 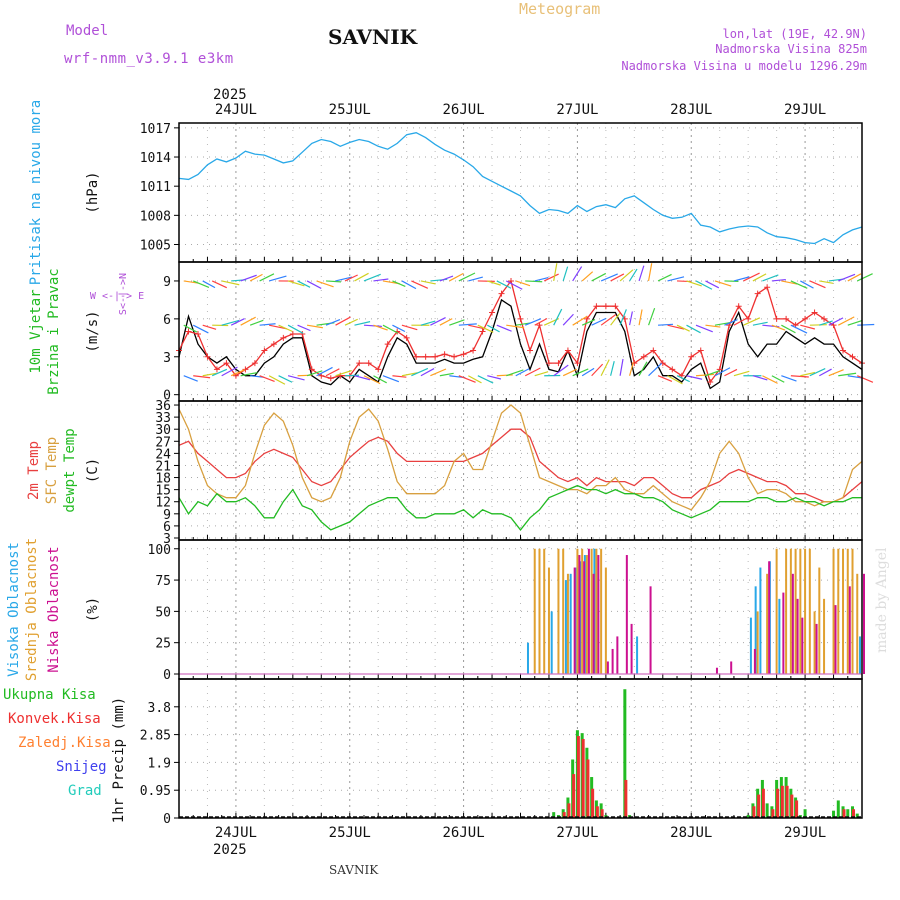 I want to click on legend-item: Ukupna Kisa, so click(x=49, y=695).